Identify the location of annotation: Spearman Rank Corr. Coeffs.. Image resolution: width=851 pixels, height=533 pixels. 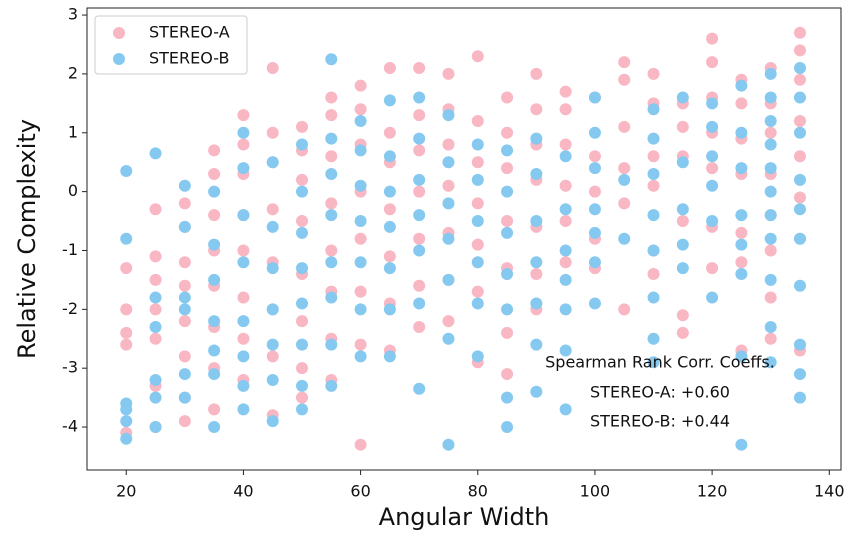
(660, 362).